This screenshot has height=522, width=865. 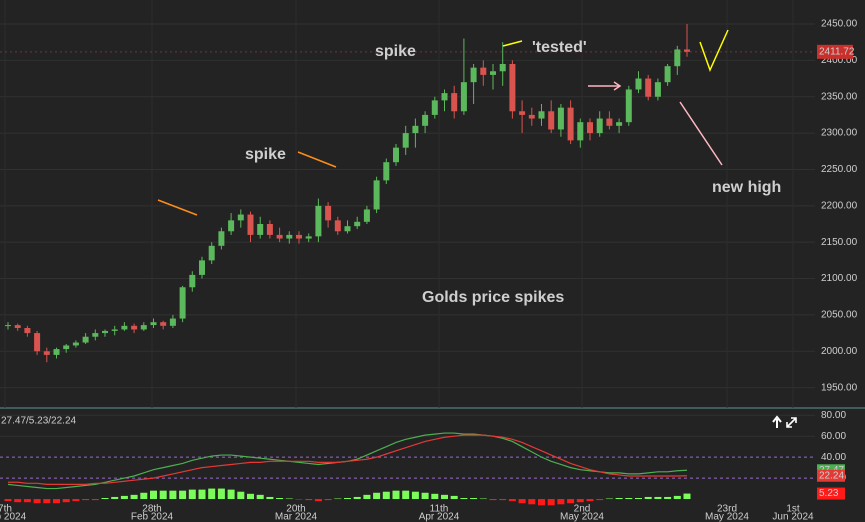 What do you see at coordinates (839, 169) in the screenshot?
I see `y-tick-label: 2250.00` at bounding box center [839, 169].